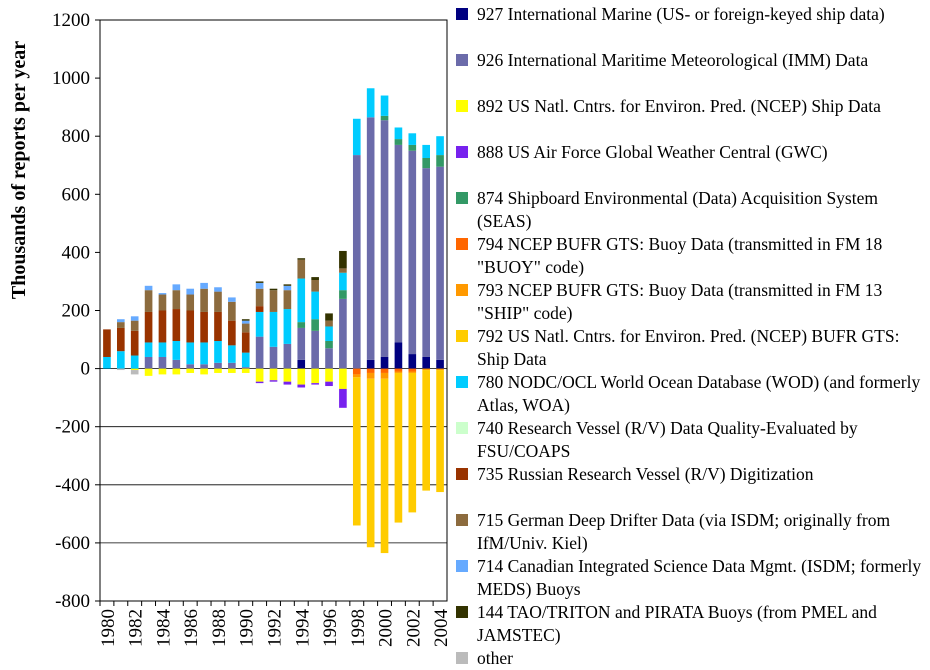  Describe the element at coordinates (76, 194) in the screenshot. I see `y-tick-label: 600` at that location.